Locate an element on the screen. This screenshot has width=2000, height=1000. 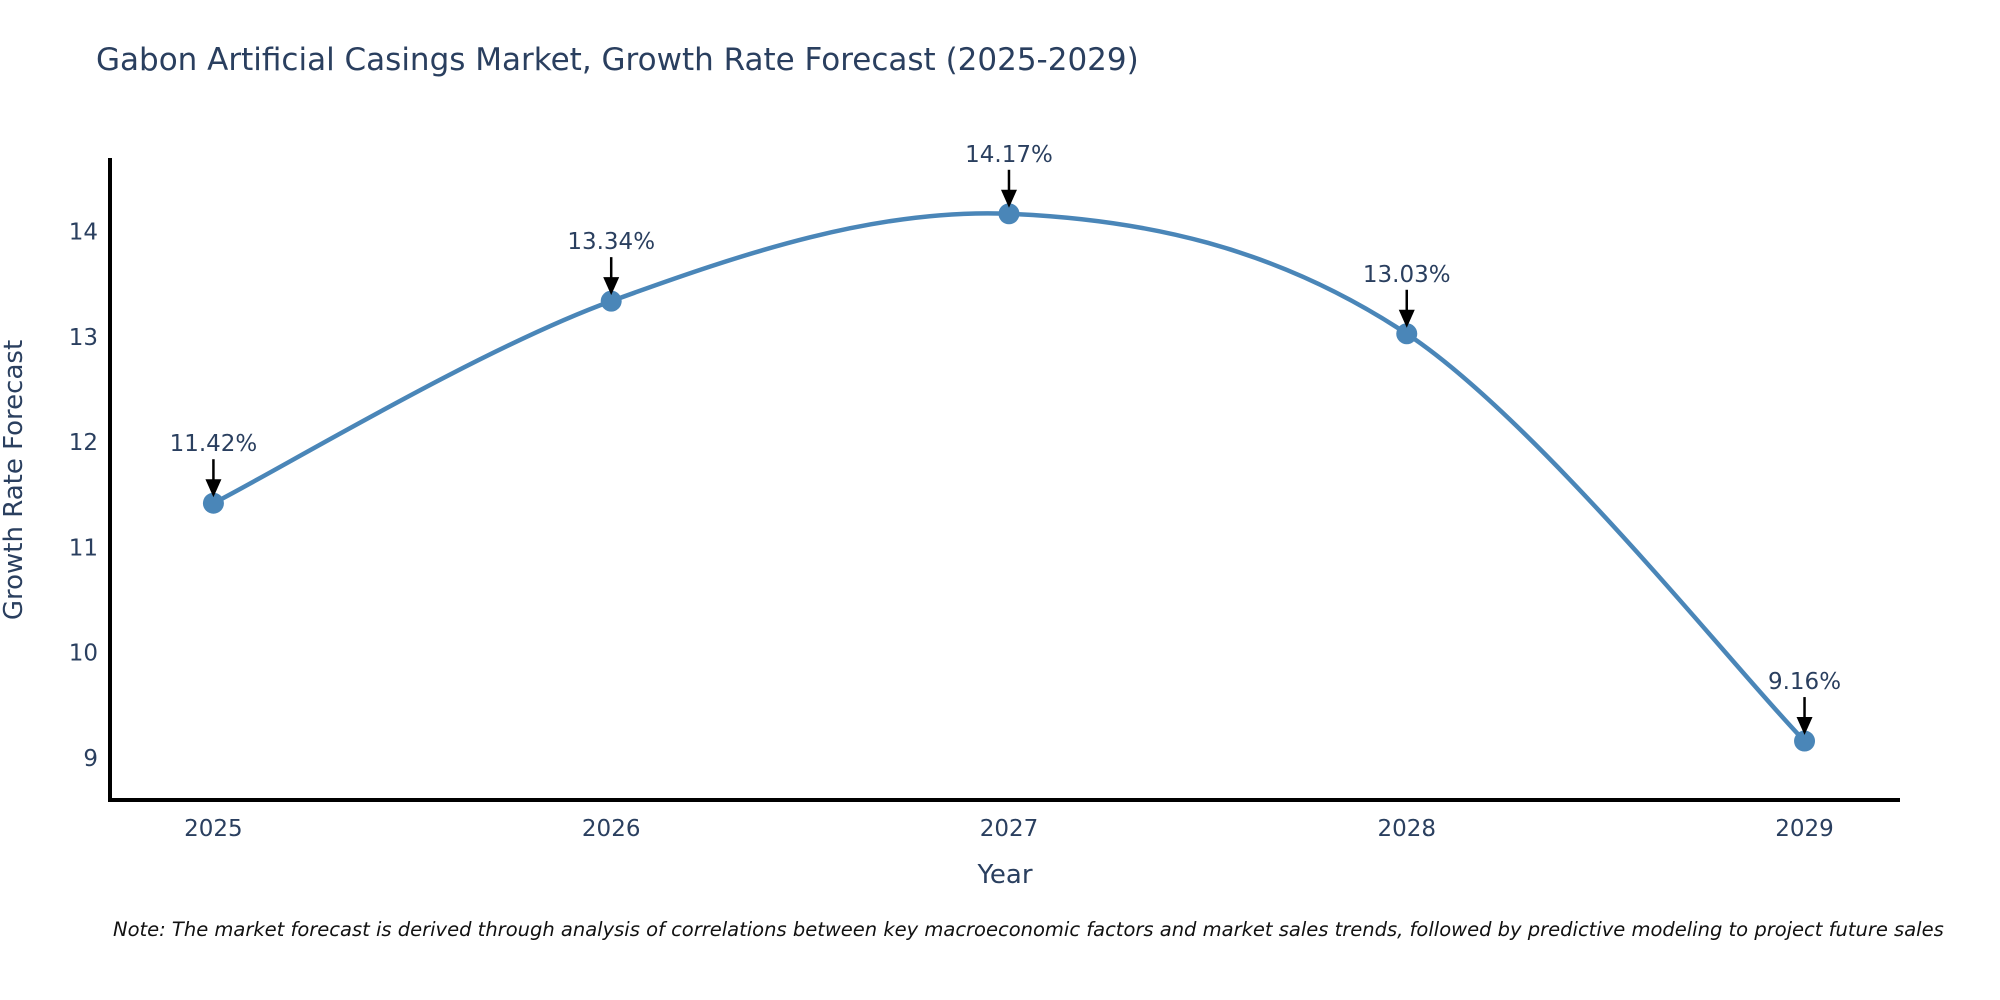
point-annotation-label: 14.17% is located at coordinates (1009, 155).